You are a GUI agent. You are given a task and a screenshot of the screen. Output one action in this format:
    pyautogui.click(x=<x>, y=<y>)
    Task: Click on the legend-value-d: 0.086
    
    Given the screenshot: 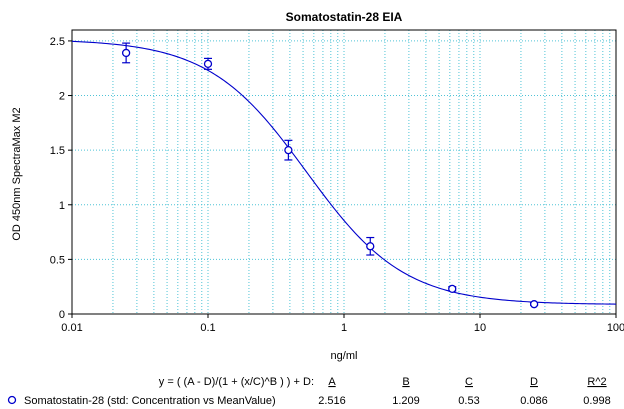 What is the action you would take?
    pyautogui.click(x=534, y=401)
    